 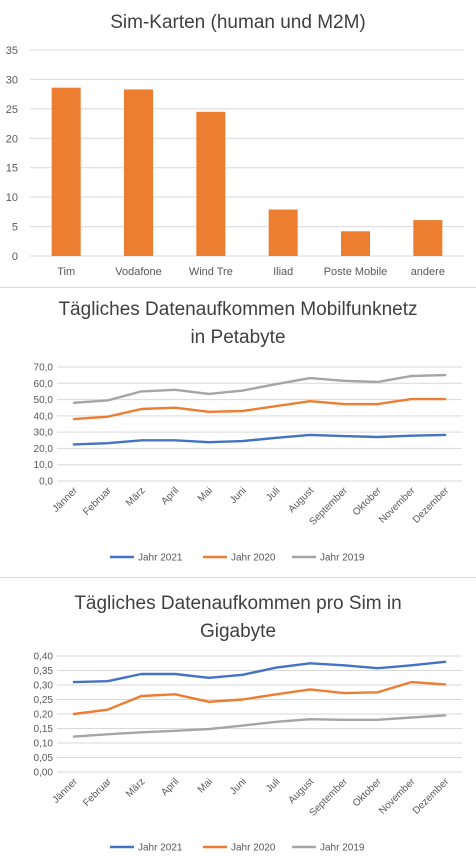 I want to click on y-tick-label: 5, so click(x=15, y=228).